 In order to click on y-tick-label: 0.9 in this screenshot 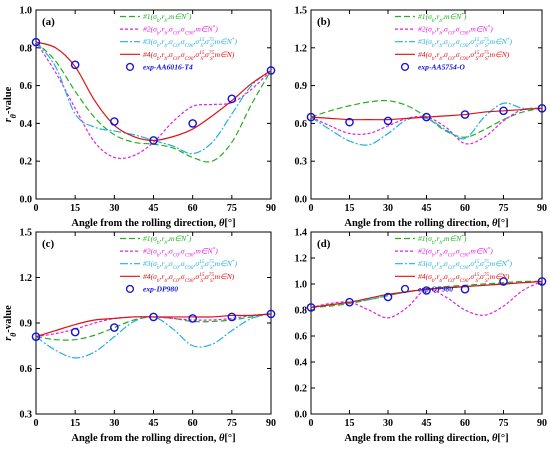, I will do `click(26, 324)`.